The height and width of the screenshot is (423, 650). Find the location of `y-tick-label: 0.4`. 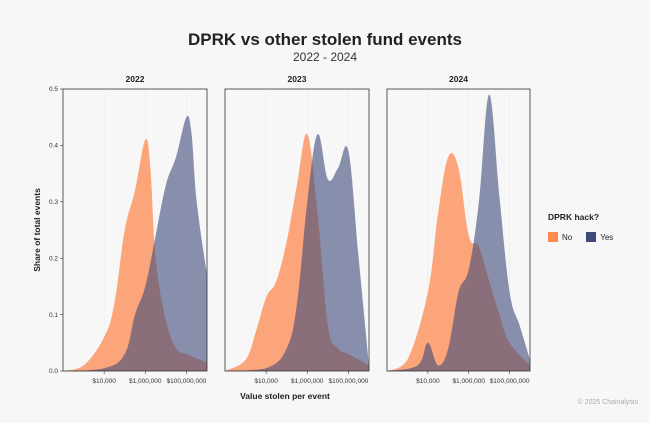

y-tick-label: 0.4 is located at coordinates (53, 146).